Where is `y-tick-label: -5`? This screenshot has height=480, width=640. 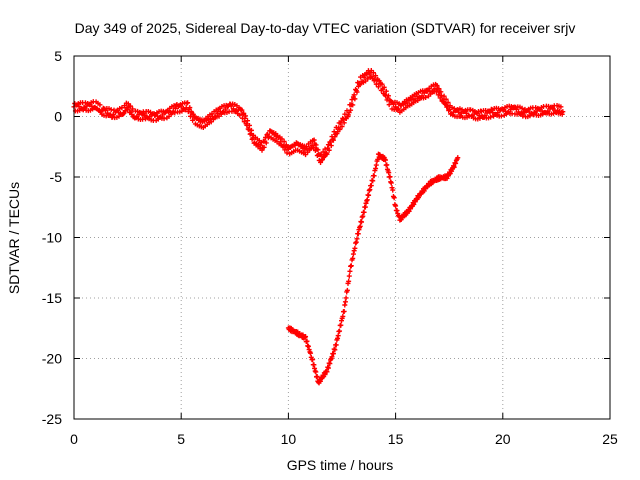 y-tick-label: -5 is located at coordinates (56, 177).